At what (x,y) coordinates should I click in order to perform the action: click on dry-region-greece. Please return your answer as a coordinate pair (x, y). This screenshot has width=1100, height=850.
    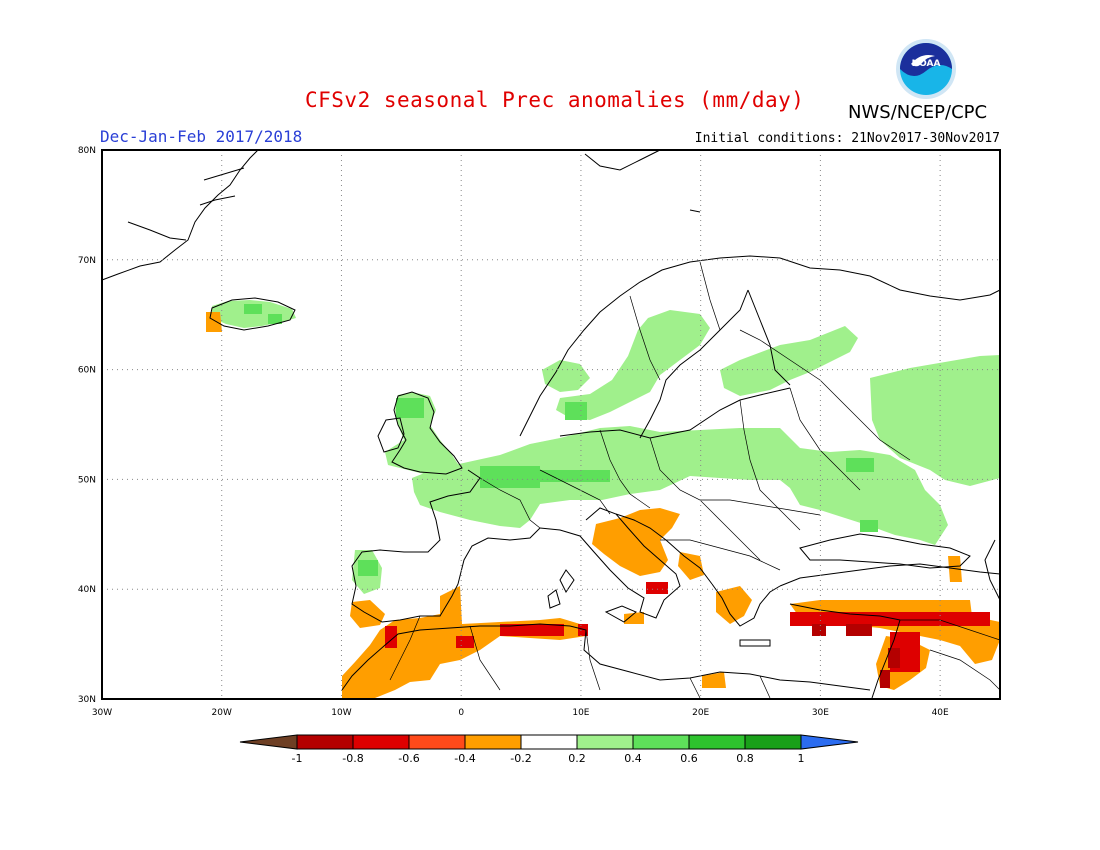
    Looking at the image, I should click on (734, 605).